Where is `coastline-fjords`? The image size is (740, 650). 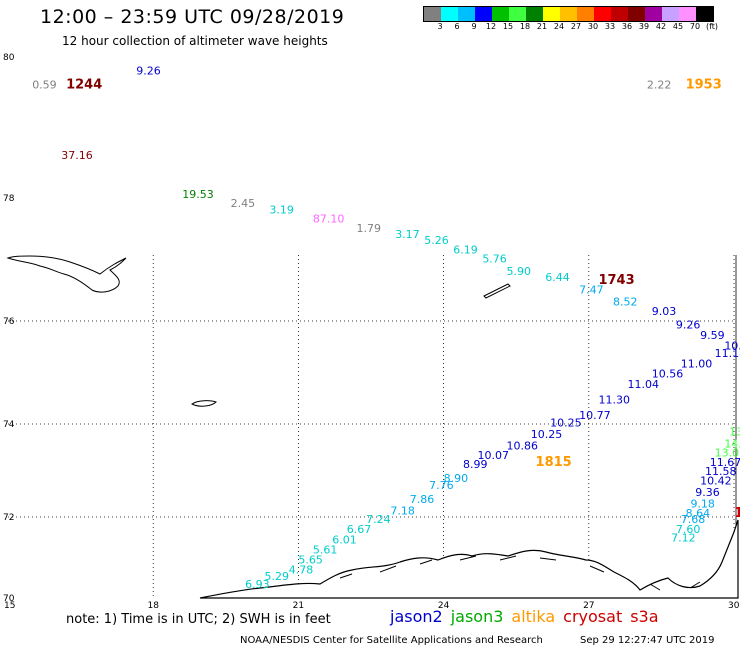
coastline-fjords is located at coordinates (520, 573).